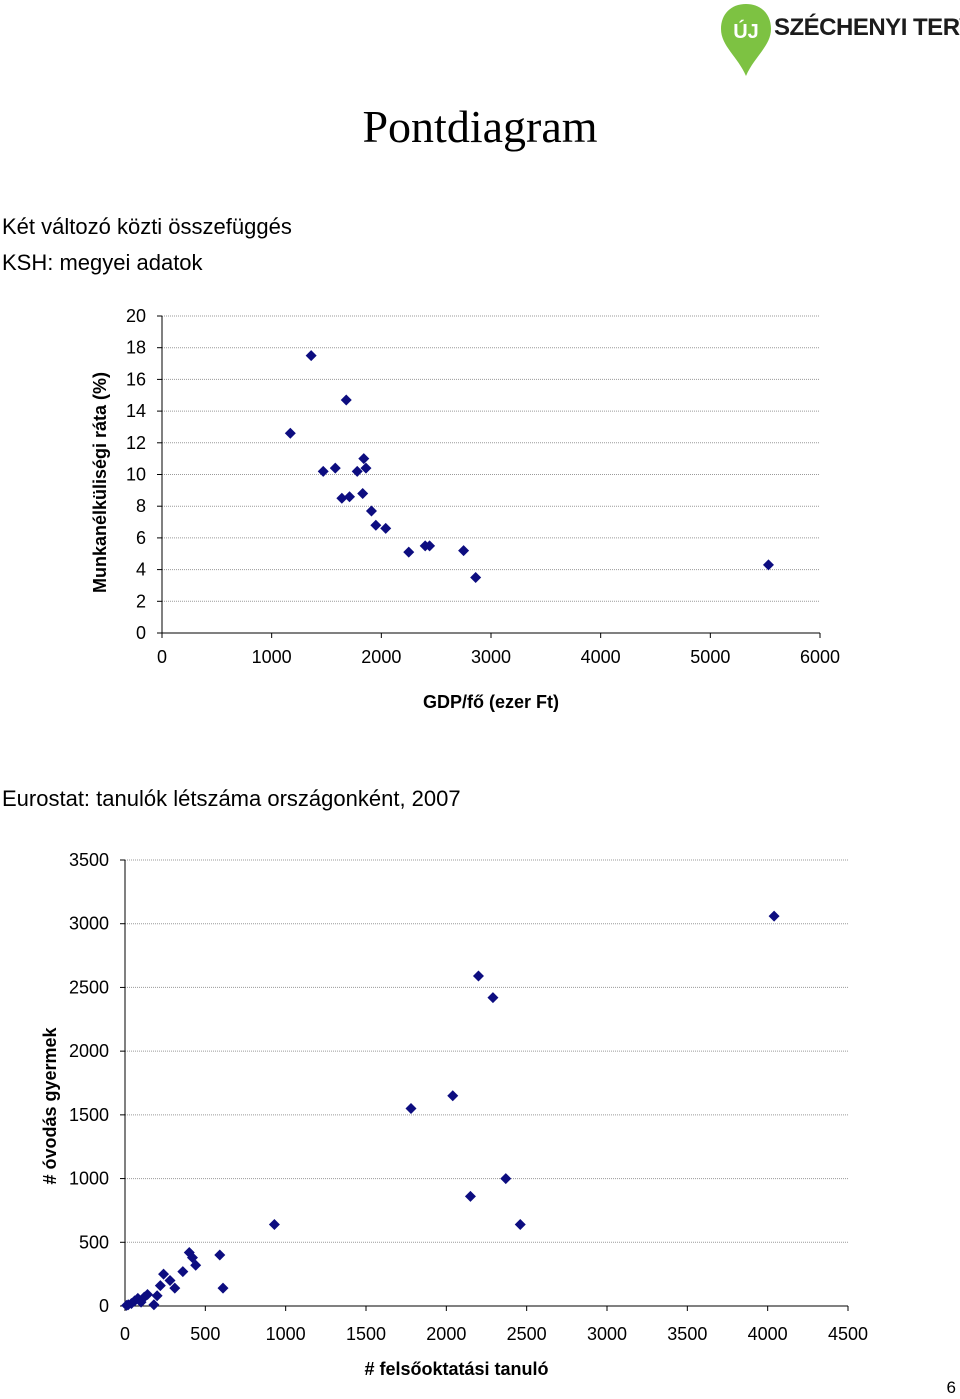 Image resolution: width=960 pixels, height=1399 pixels. Describe the element at coordinates (89, 860) in the screenshot. I see `y-tick-label: 3500` at that location.